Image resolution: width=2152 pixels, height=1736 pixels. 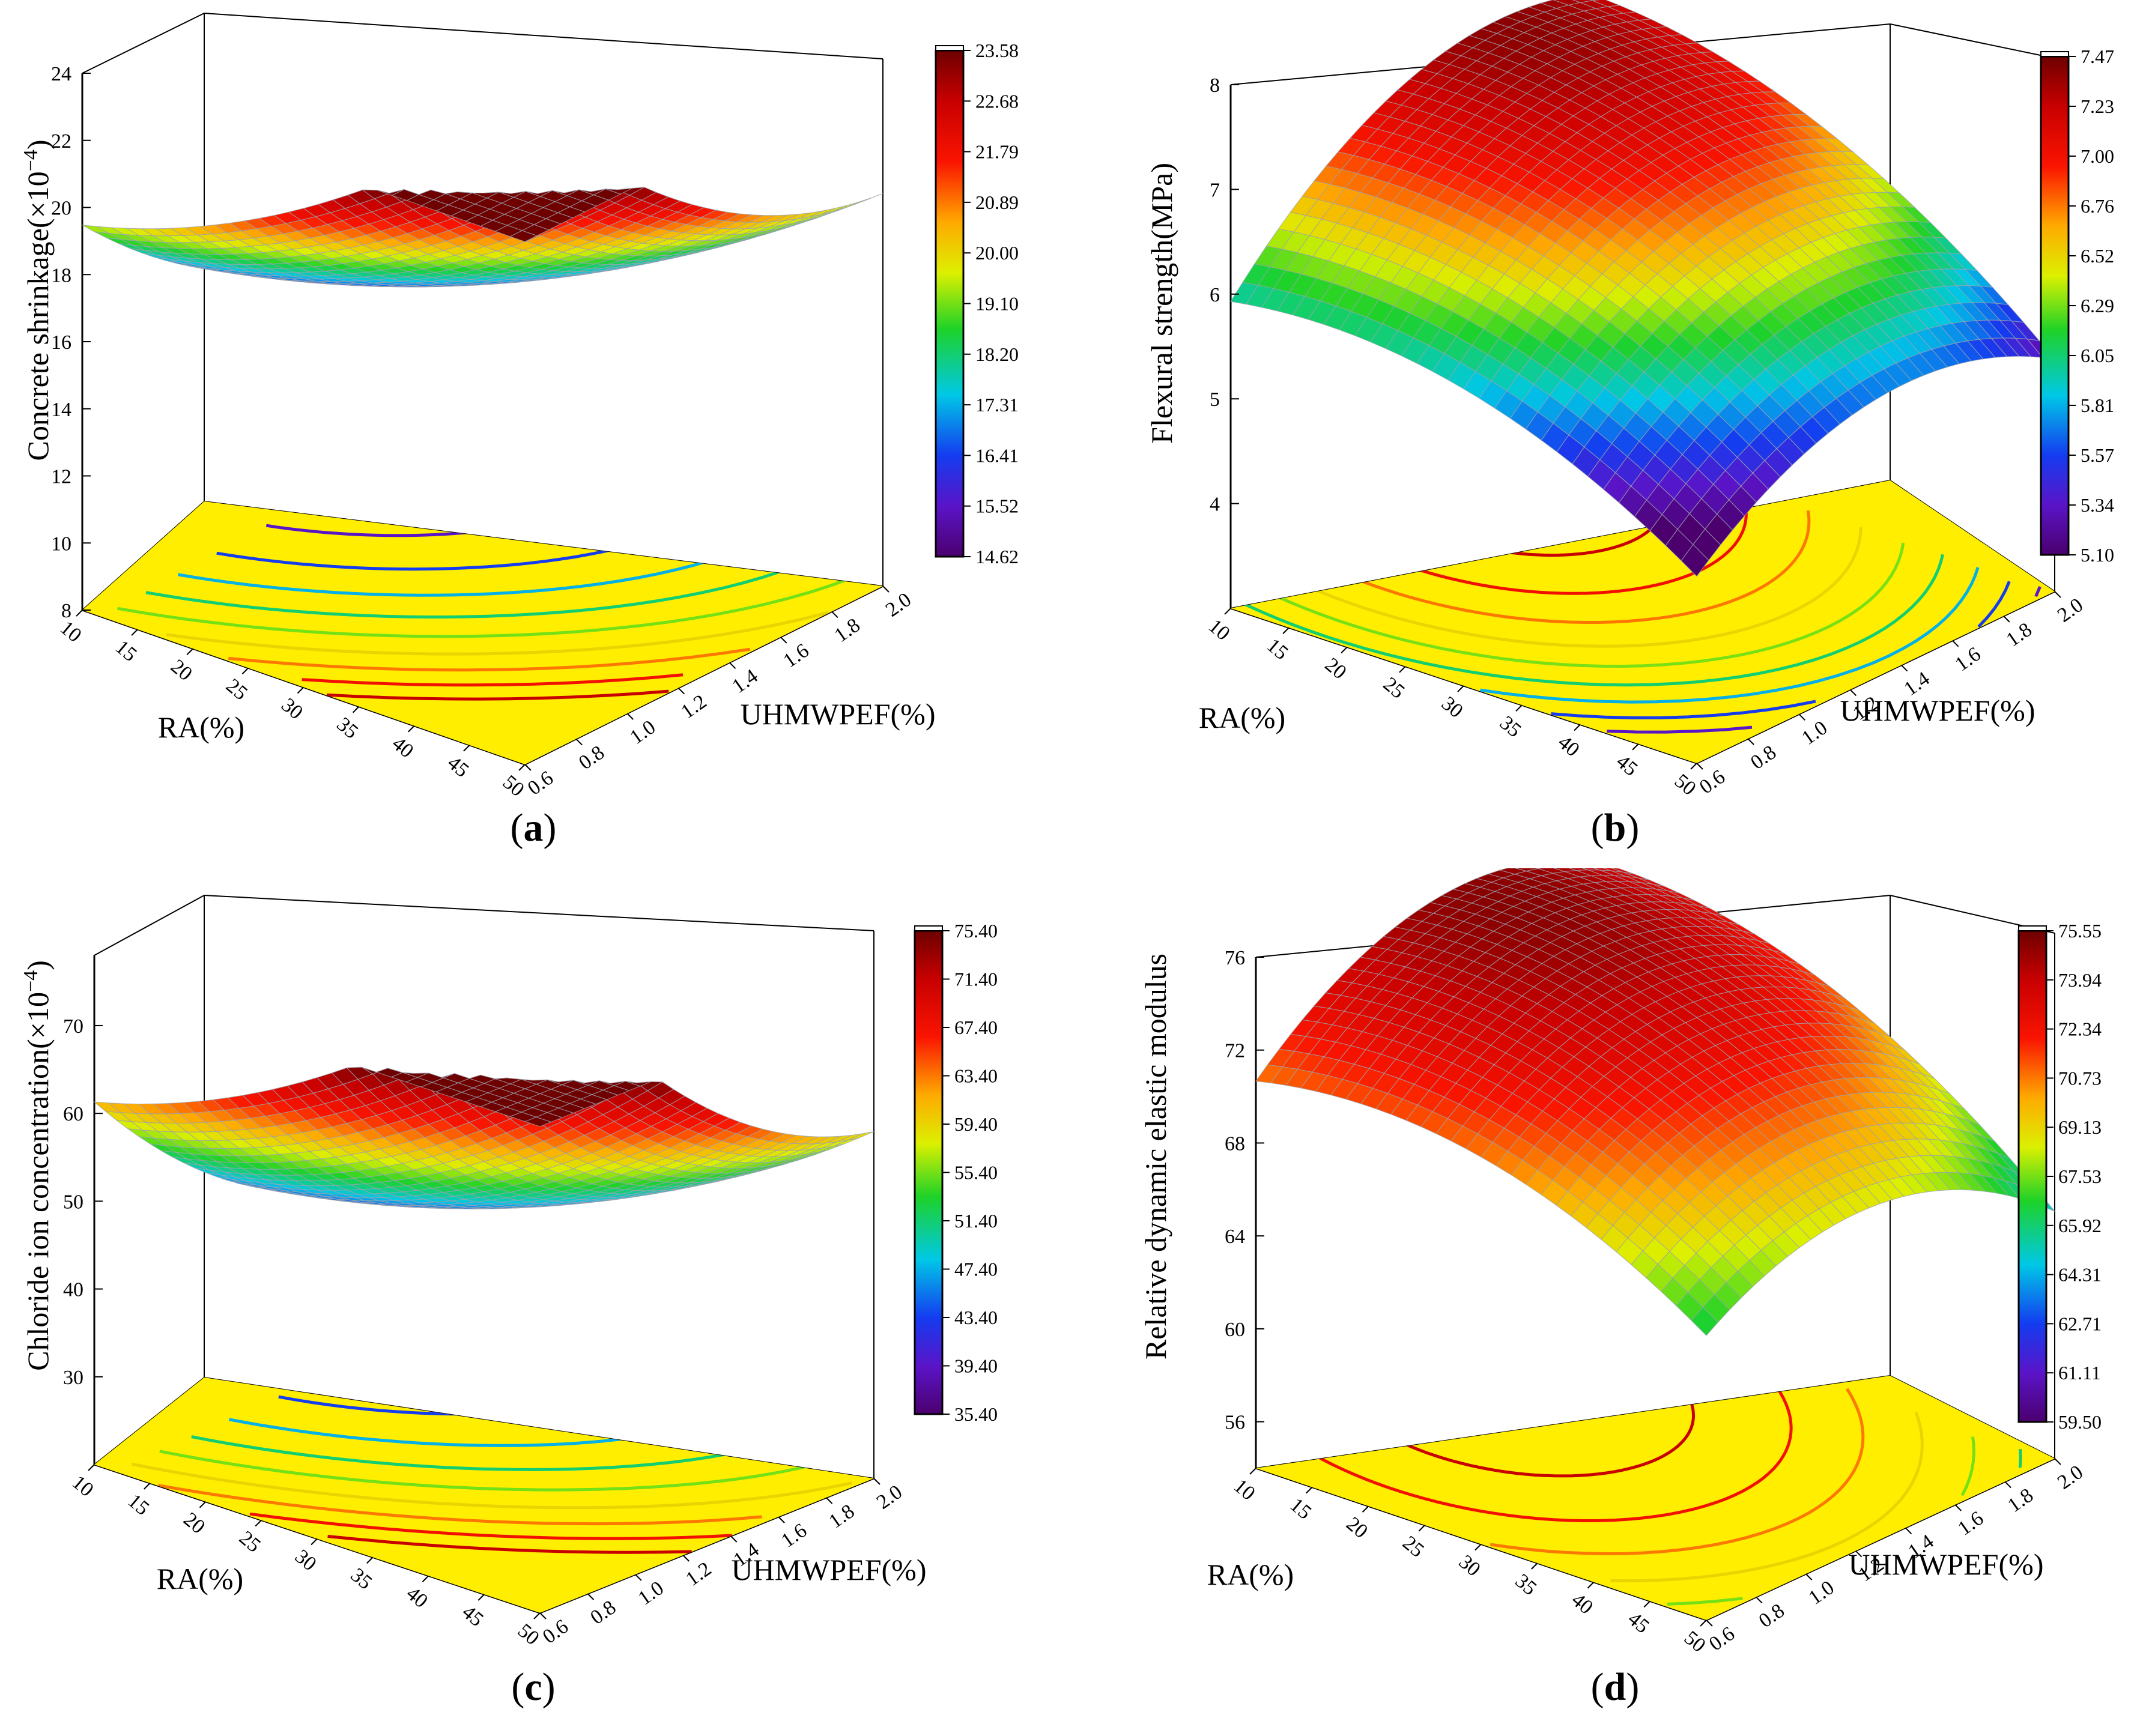 I want to click on colorbar-tick-label: 6.76, so click(x=2097, y=206).